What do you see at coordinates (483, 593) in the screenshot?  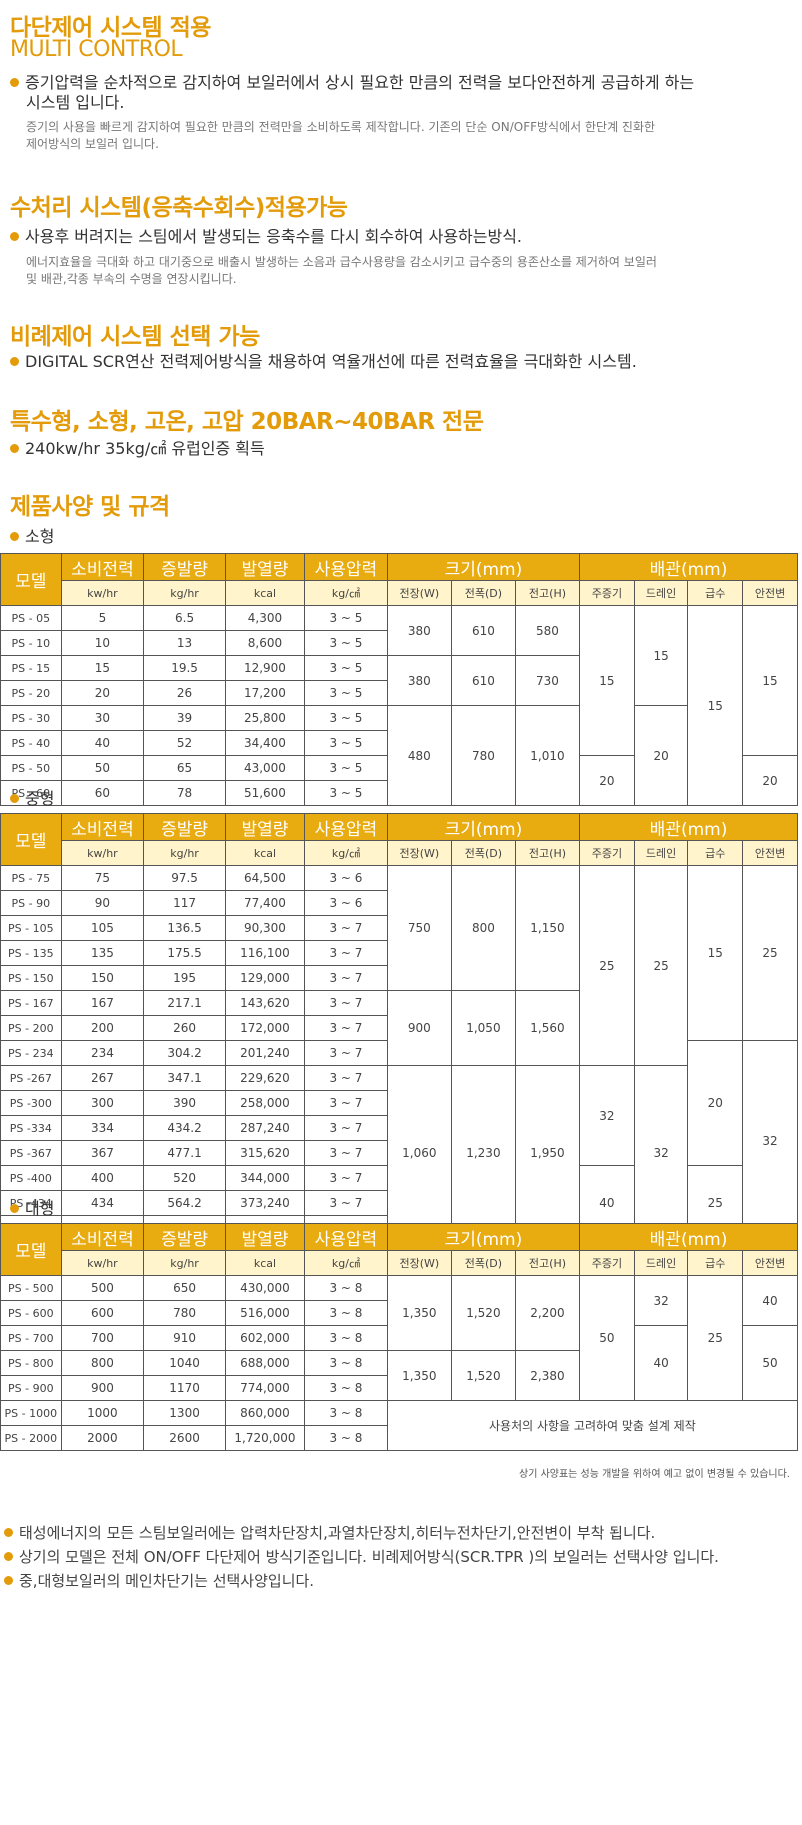 I see `header-depth: 전폭(D)` at bounding box center [483, 593].